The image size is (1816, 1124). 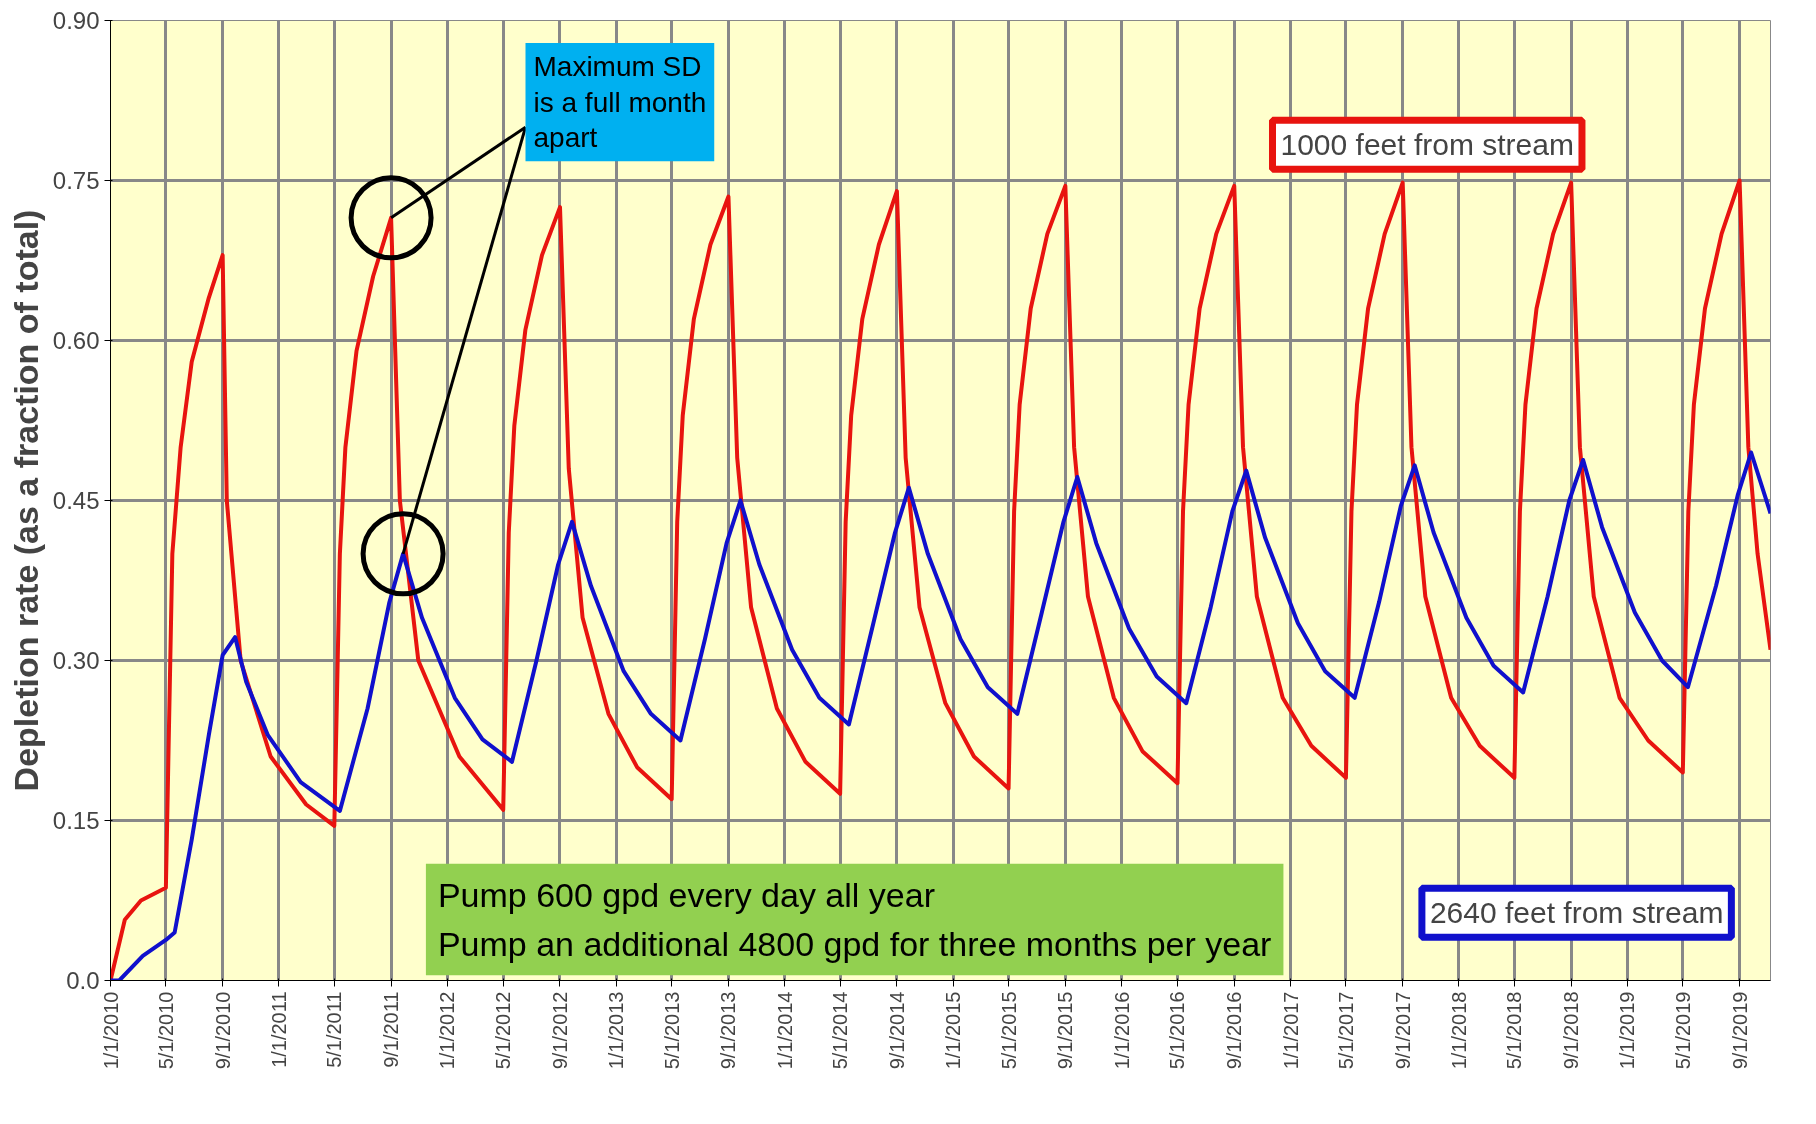 What do you see at coordinates (391, 1029) in the screenshot?
I see `x-tick-label: 9/1/2011` at bounding box center [391, 1029].